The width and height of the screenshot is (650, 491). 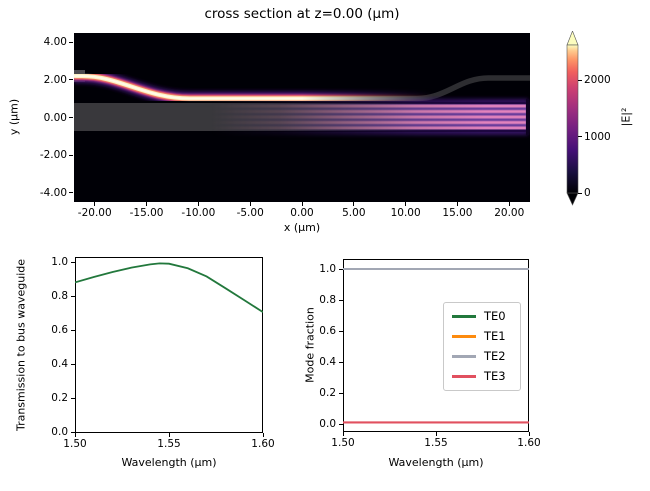 What do you see at coordinates (21, 345) in the screenshot?
I see `transmission-ylabel: Transmission to bus waveguide` at bounding box center [21, 345].